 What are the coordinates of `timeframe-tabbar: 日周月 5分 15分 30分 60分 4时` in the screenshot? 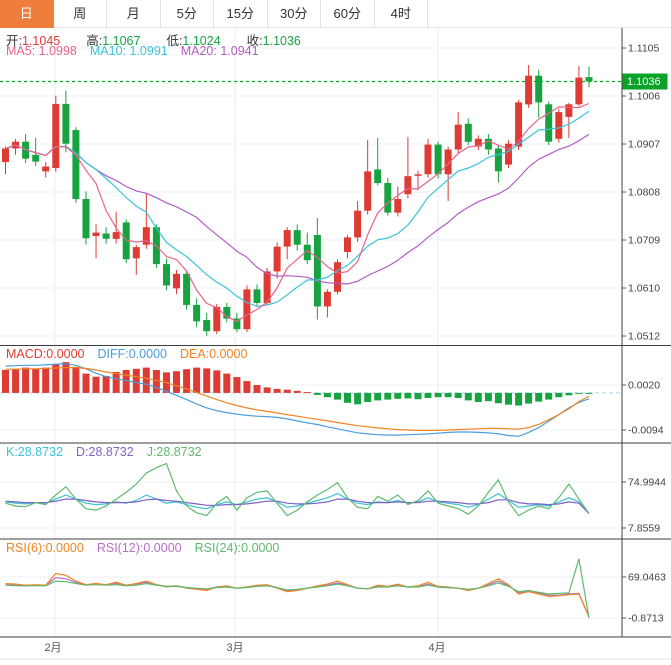 It's located at (335, 14).